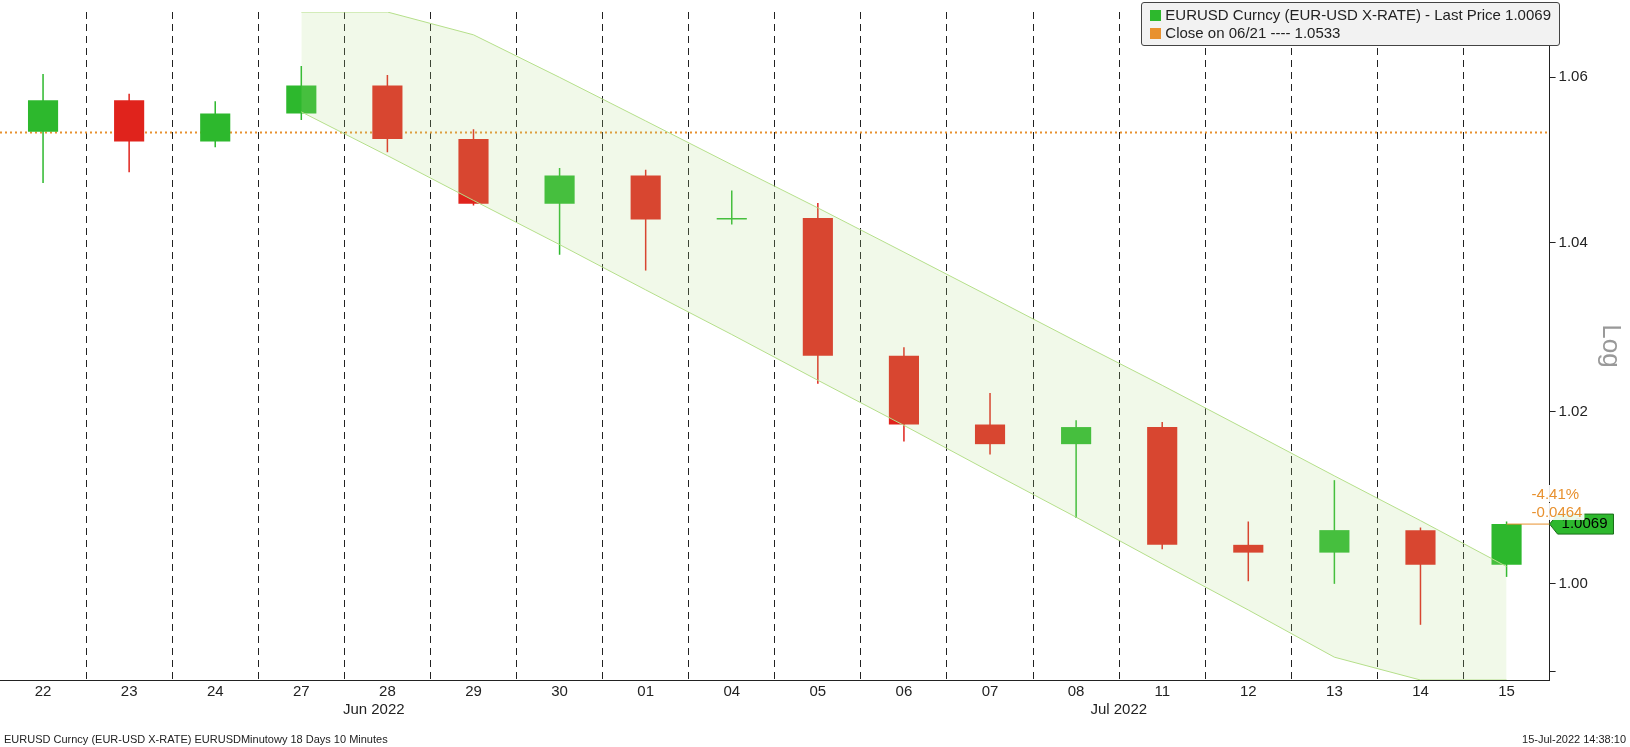 This screenshot has width=1630, height=747. I want to click on text: EURUSD Curncy (EUR-USD X-RATE) EURUSDMinutowy 18 Days 10 Minutes, so click(196, 739).